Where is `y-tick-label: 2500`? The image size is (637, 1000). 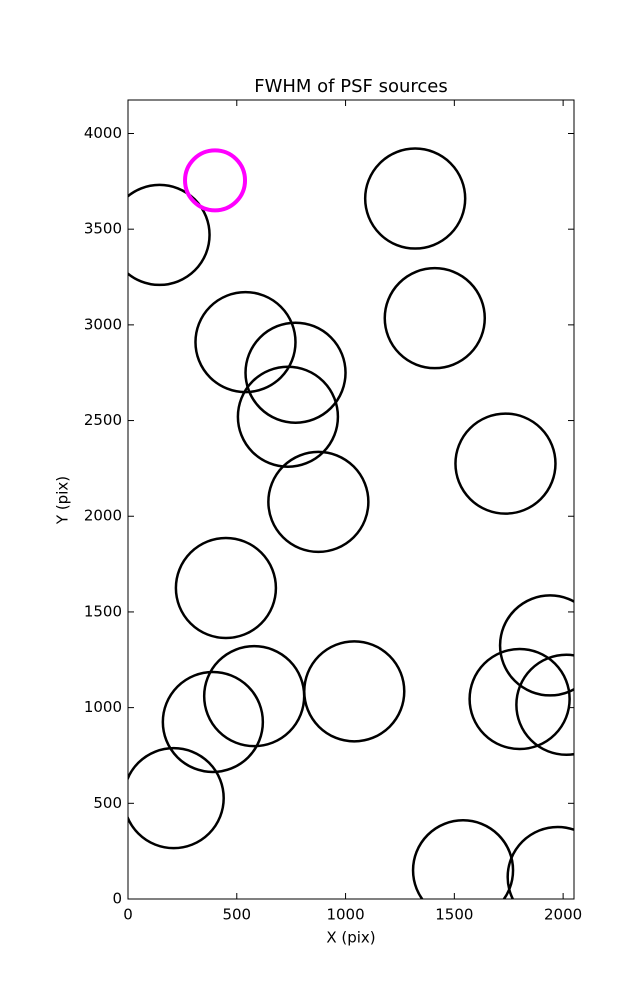 y-tick-label: 2500 is located at coordinates (103, 420).